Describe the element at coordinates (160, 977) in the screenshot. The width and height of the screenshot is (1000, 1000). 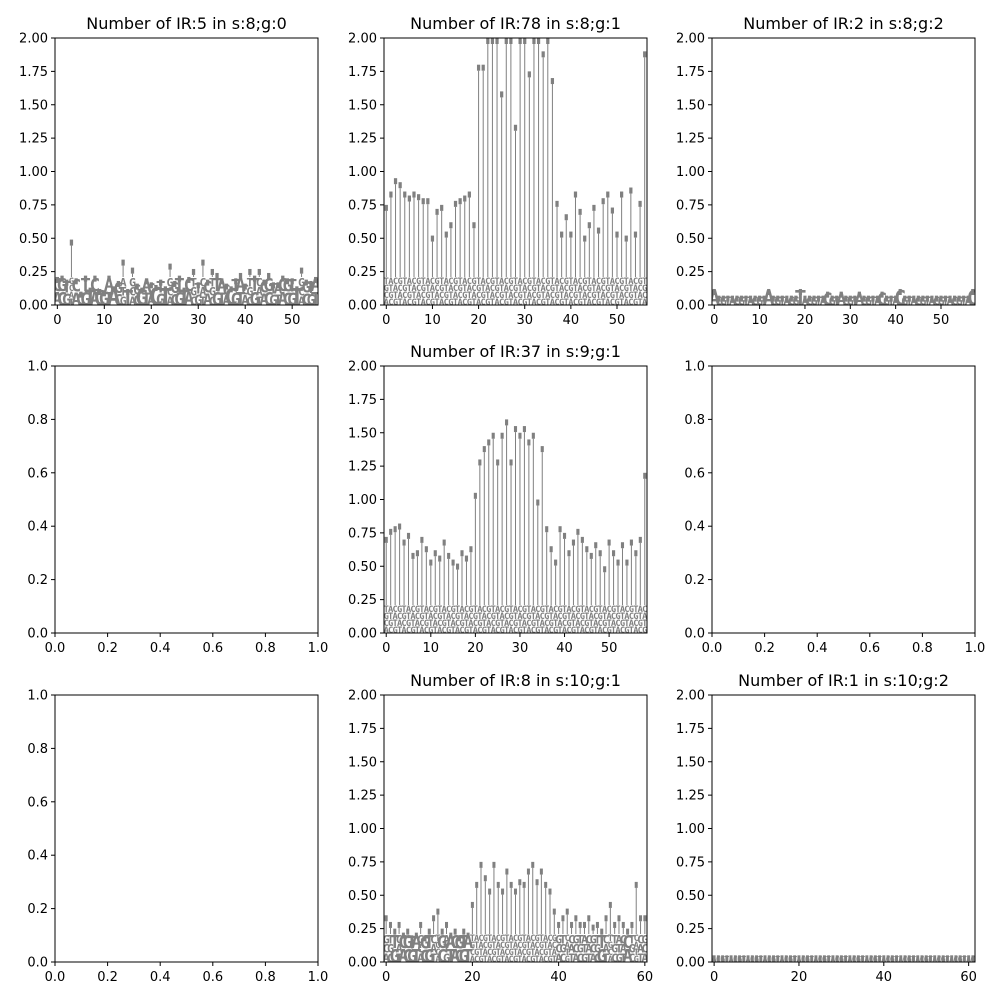
I see `x-tick-label: 0.4` at that location.